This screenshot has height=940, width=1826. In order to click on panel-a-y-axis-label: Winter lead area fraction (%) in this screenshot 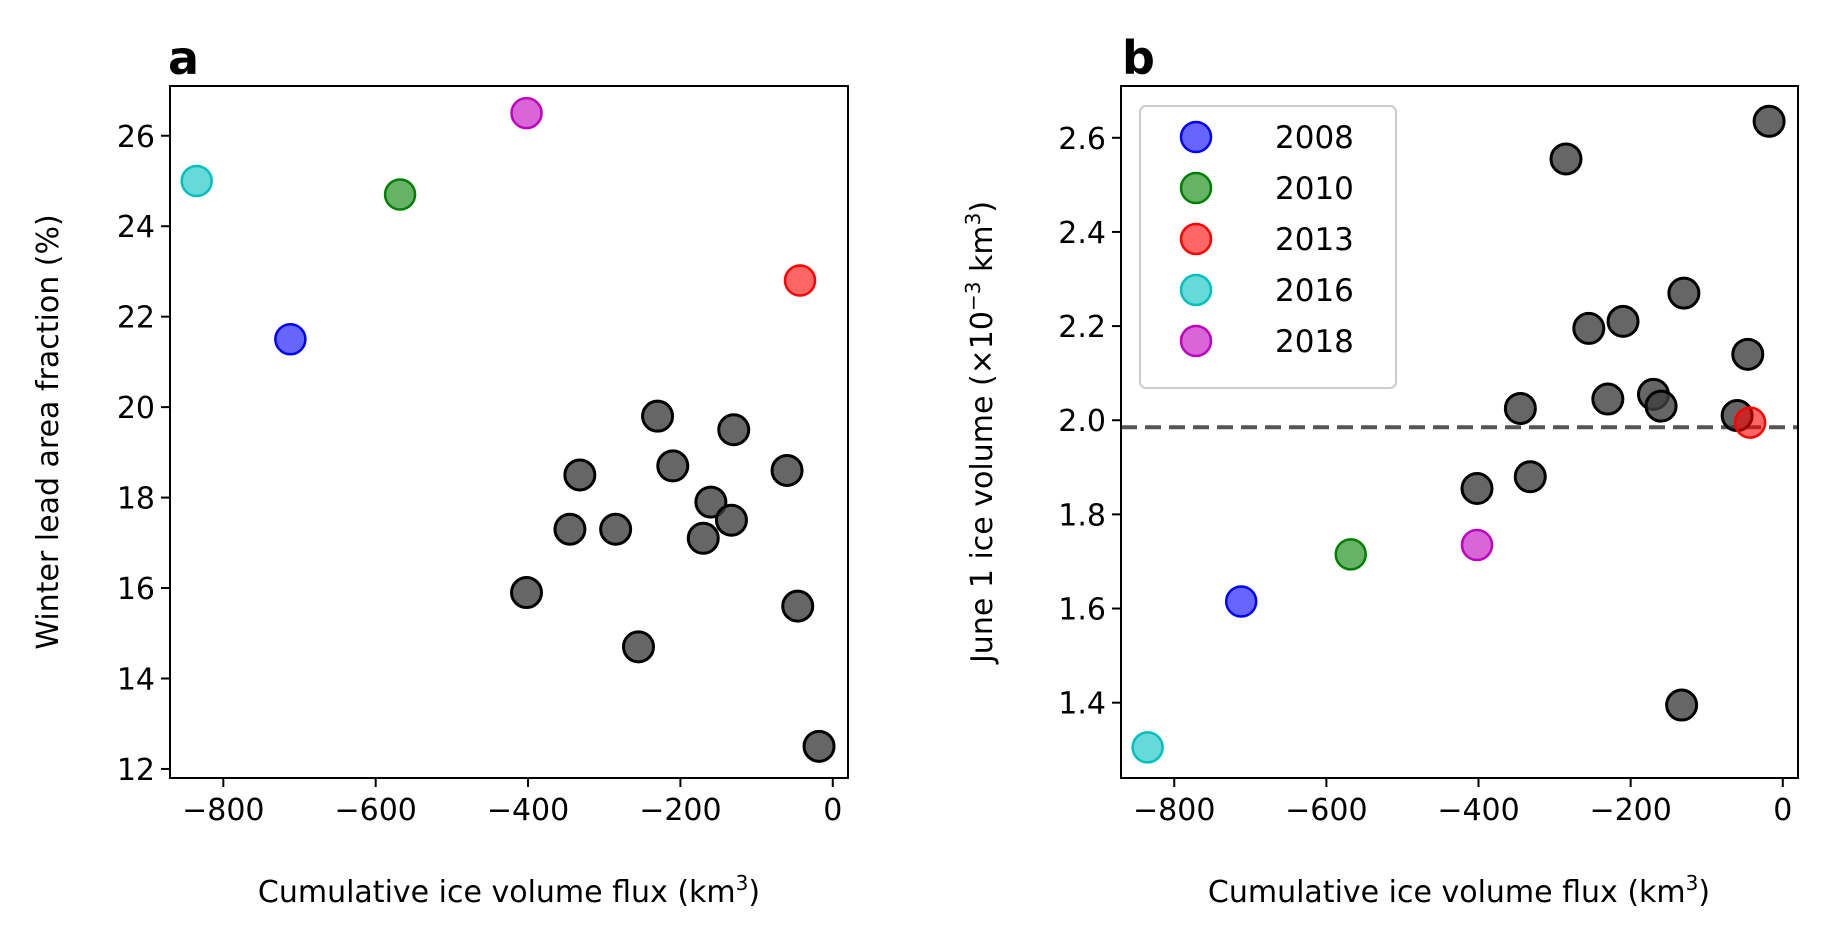, I will do `click(48, 431)`.